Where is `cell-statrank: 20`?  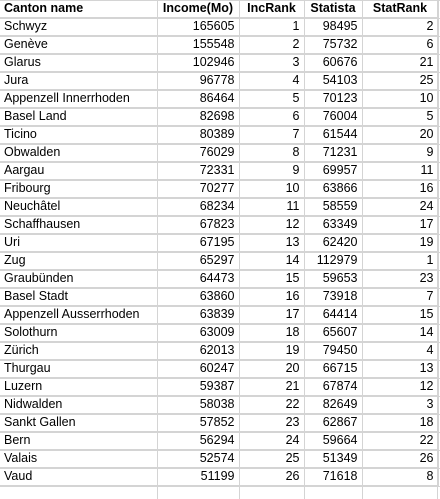 cell-statrank: 20 is located at coordinates (400, 134).